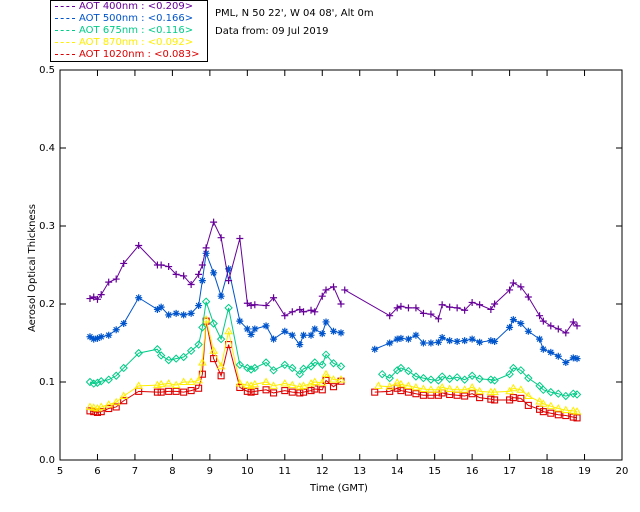  I want to click on legend-item-675nm: AOT 675nm : <0.116>, so click(124, 31).